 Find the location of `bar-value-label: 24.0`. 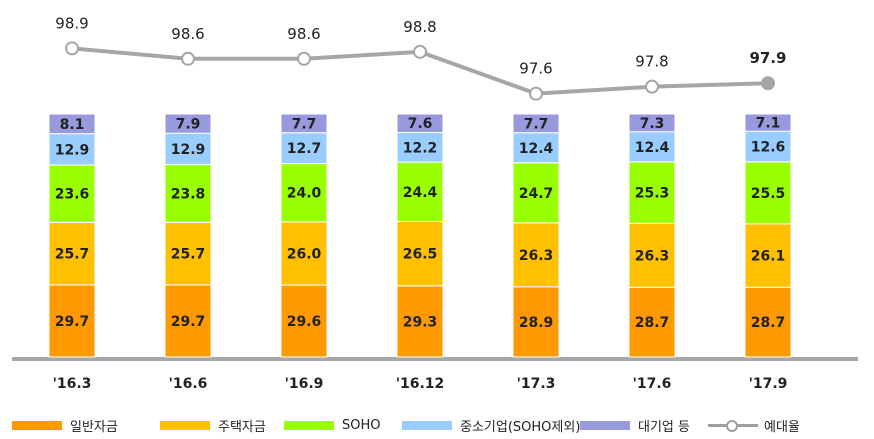

bar-value-label: 24.0 is located at coordinates (304, 194).